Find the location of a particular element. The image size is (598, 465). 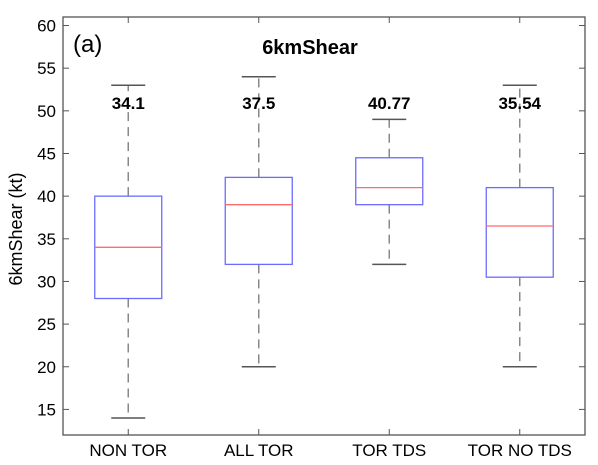

panel-label: (a) is located at coordinates (87, 44).